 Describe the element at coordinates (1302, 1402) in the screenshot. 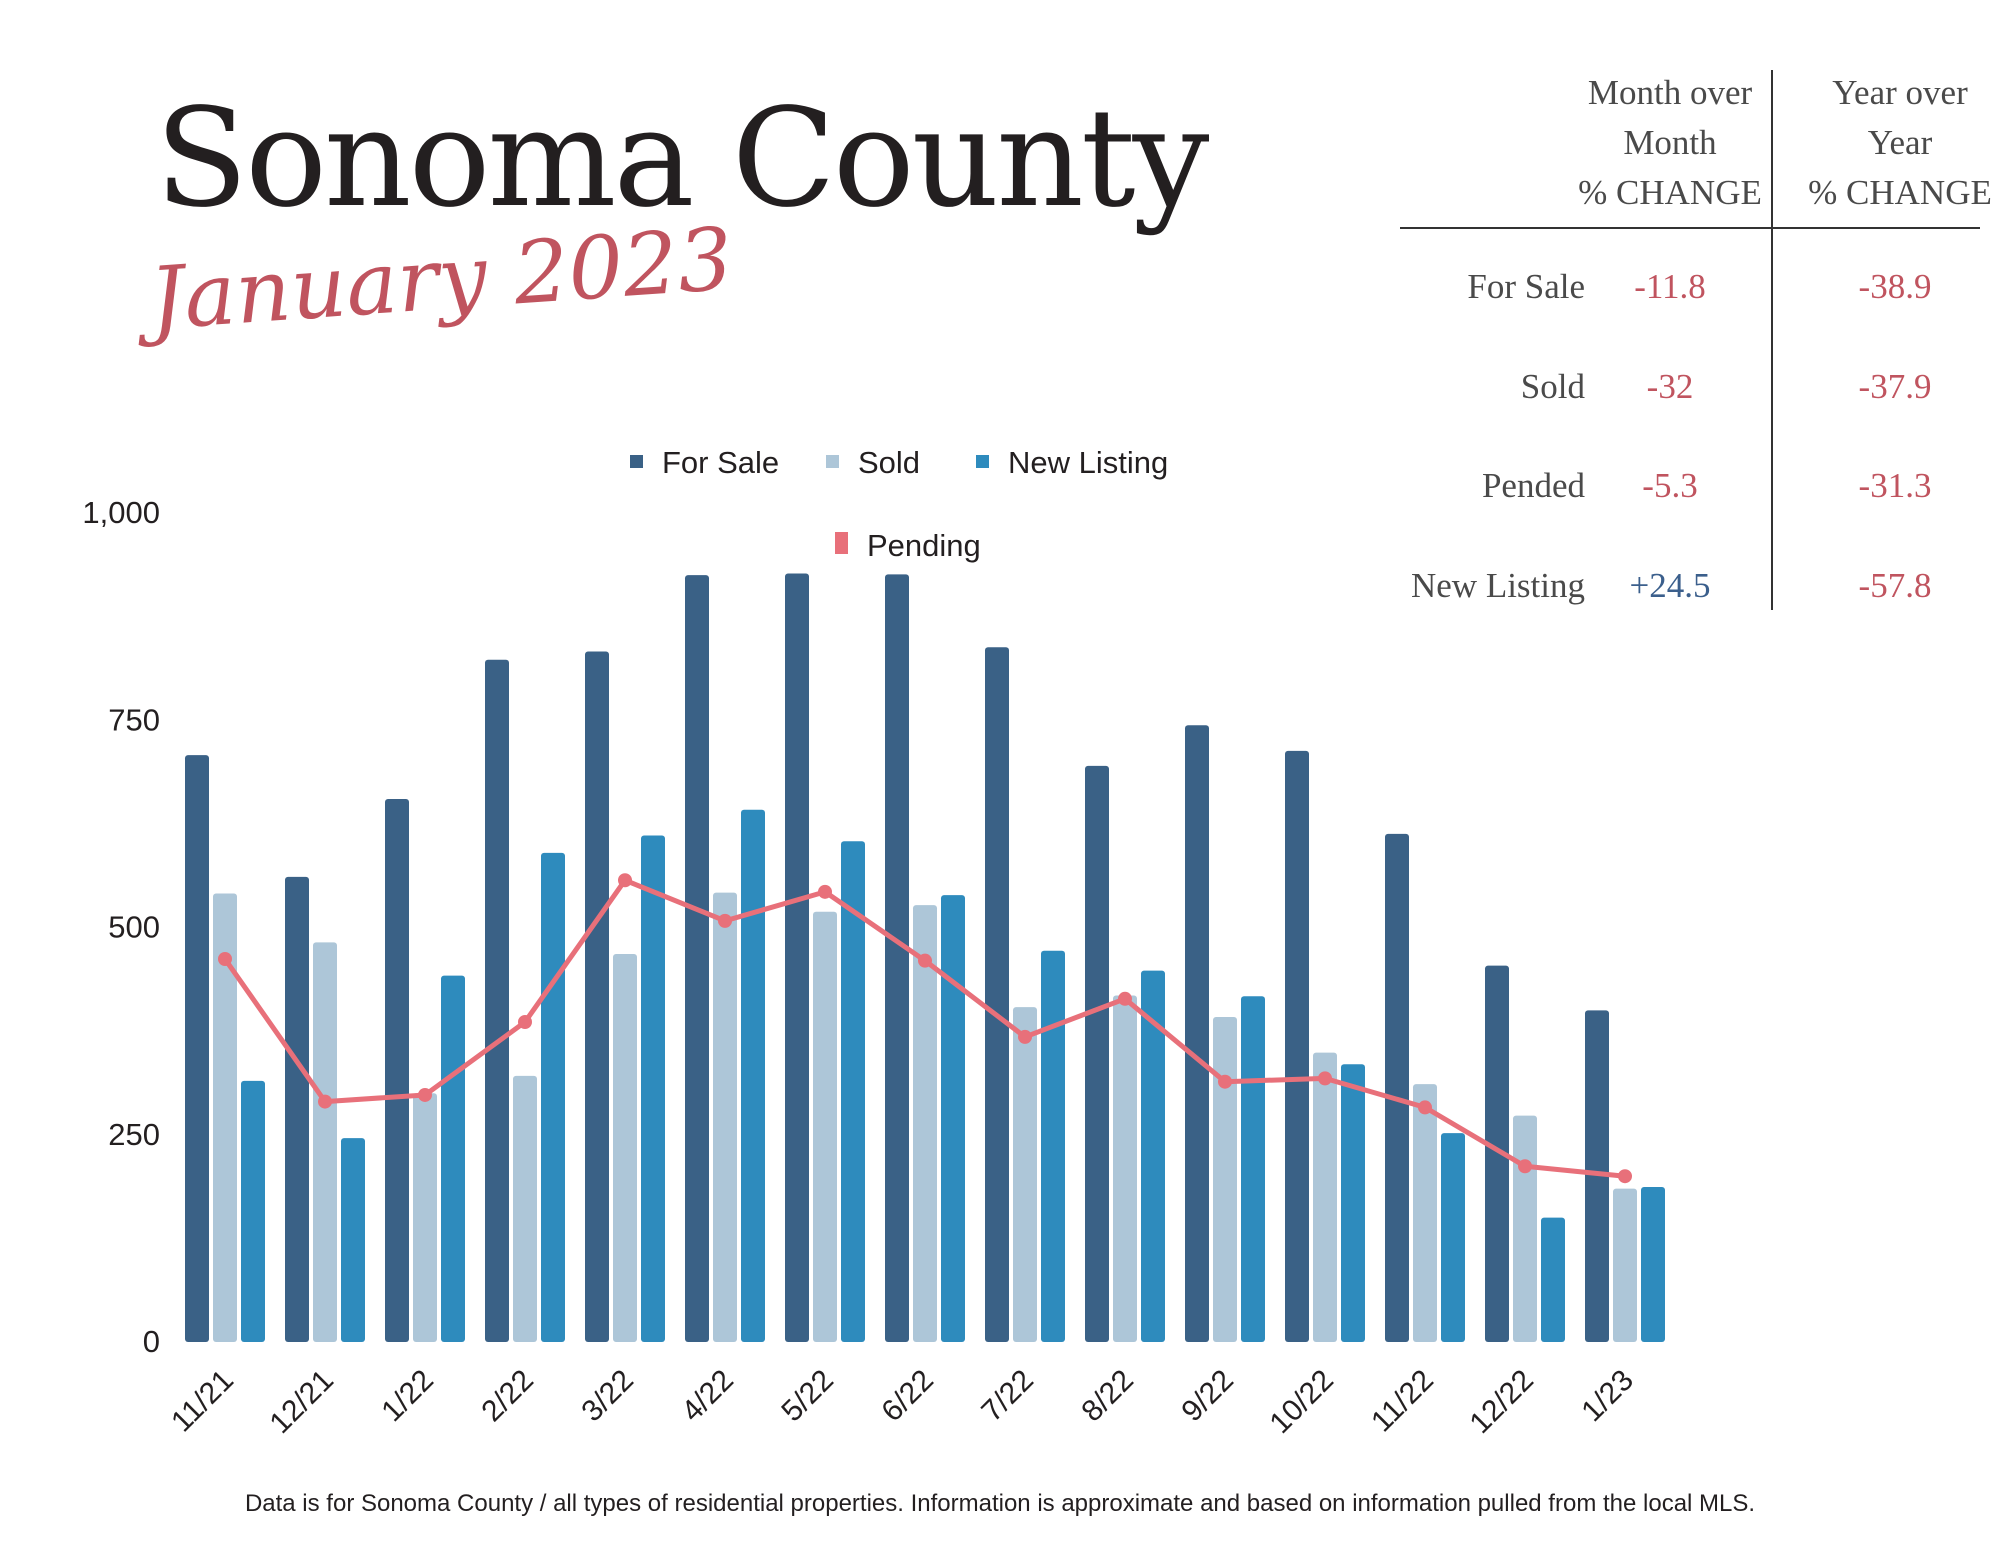

I see `x-tick-label: 10/22` at that location.